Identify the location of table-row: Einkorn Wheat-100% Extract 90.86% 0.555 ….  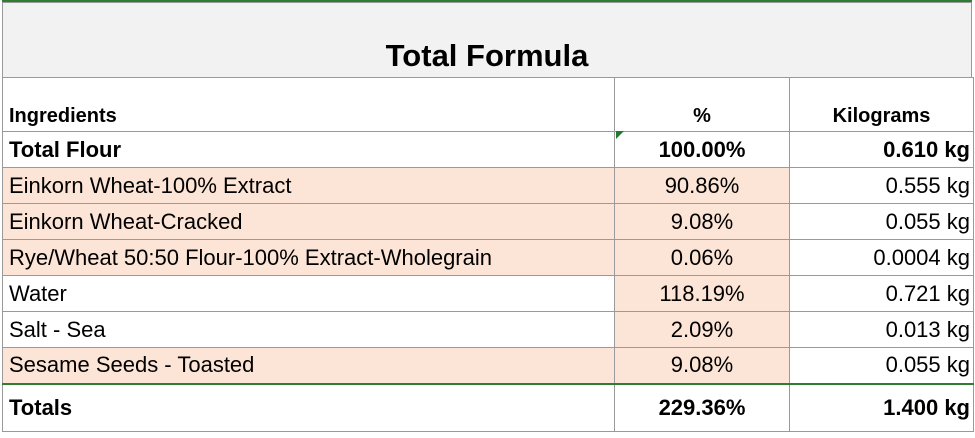
(488, 185).